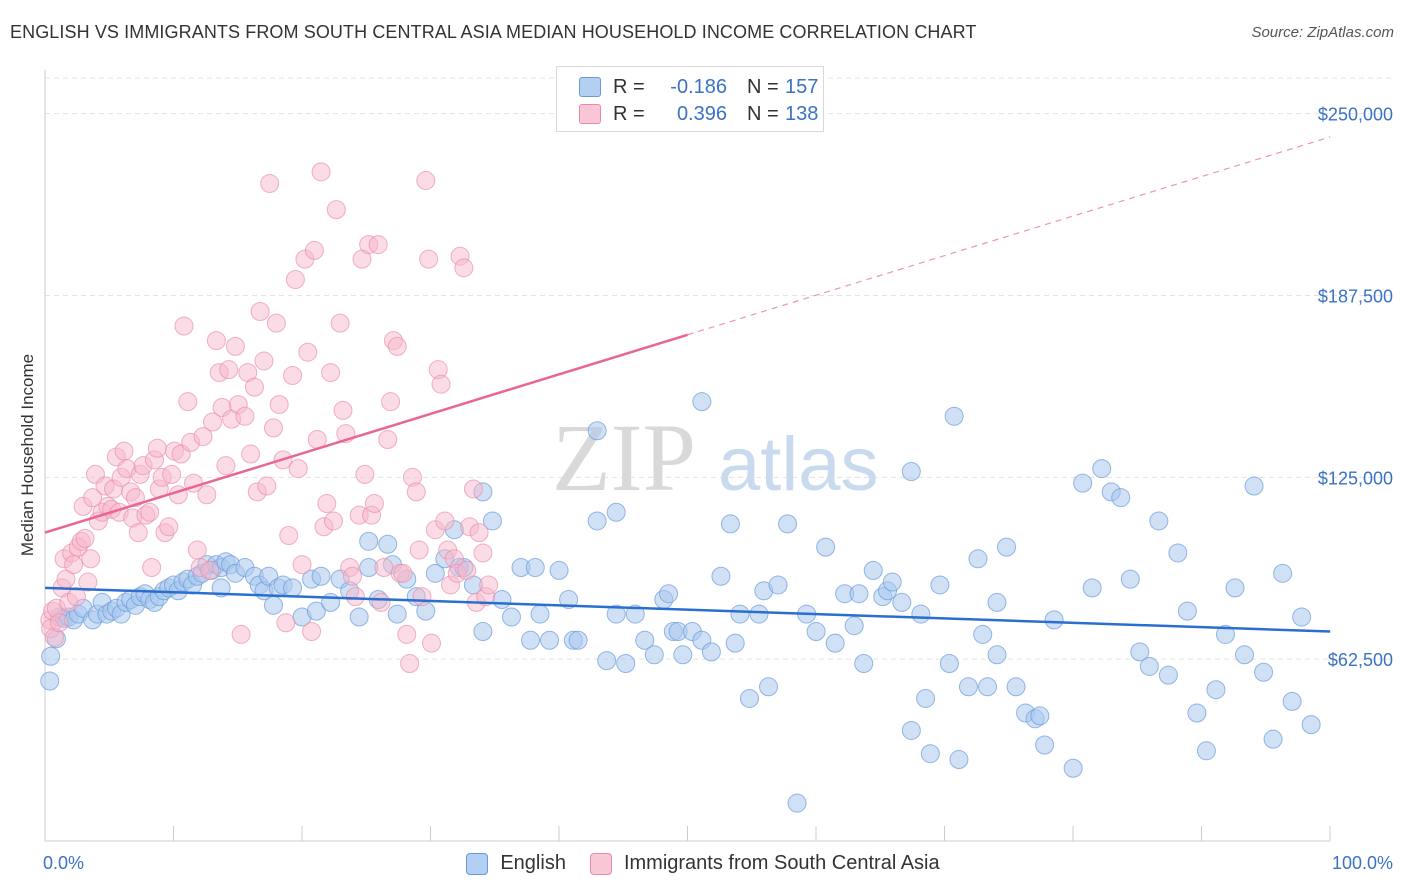  I want to click on legend-row-english: R = -0.186 N = 157, so click(698, 87).